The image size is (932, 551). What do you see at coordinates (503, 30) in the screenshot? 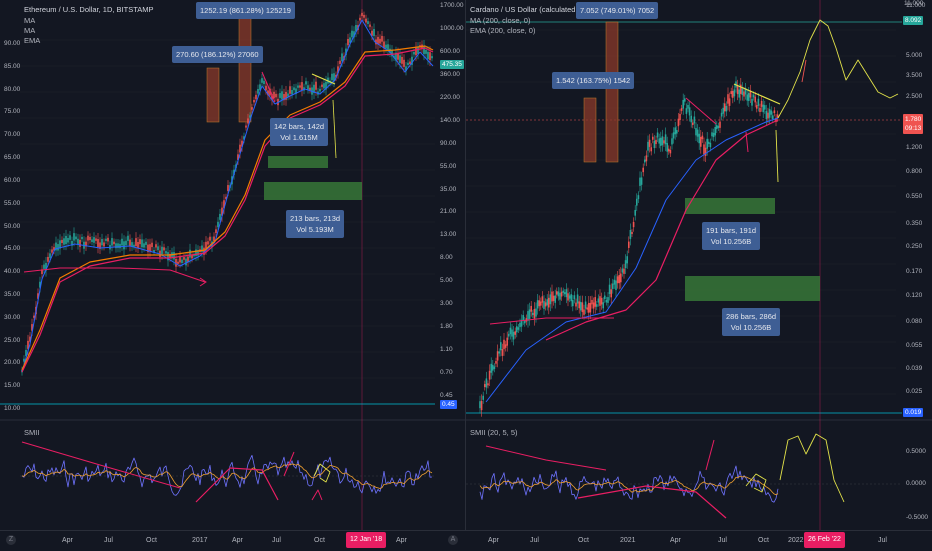
I see `ada-indicator-ema: EMA (200, close, 0)` at bounding box center [503, 30].